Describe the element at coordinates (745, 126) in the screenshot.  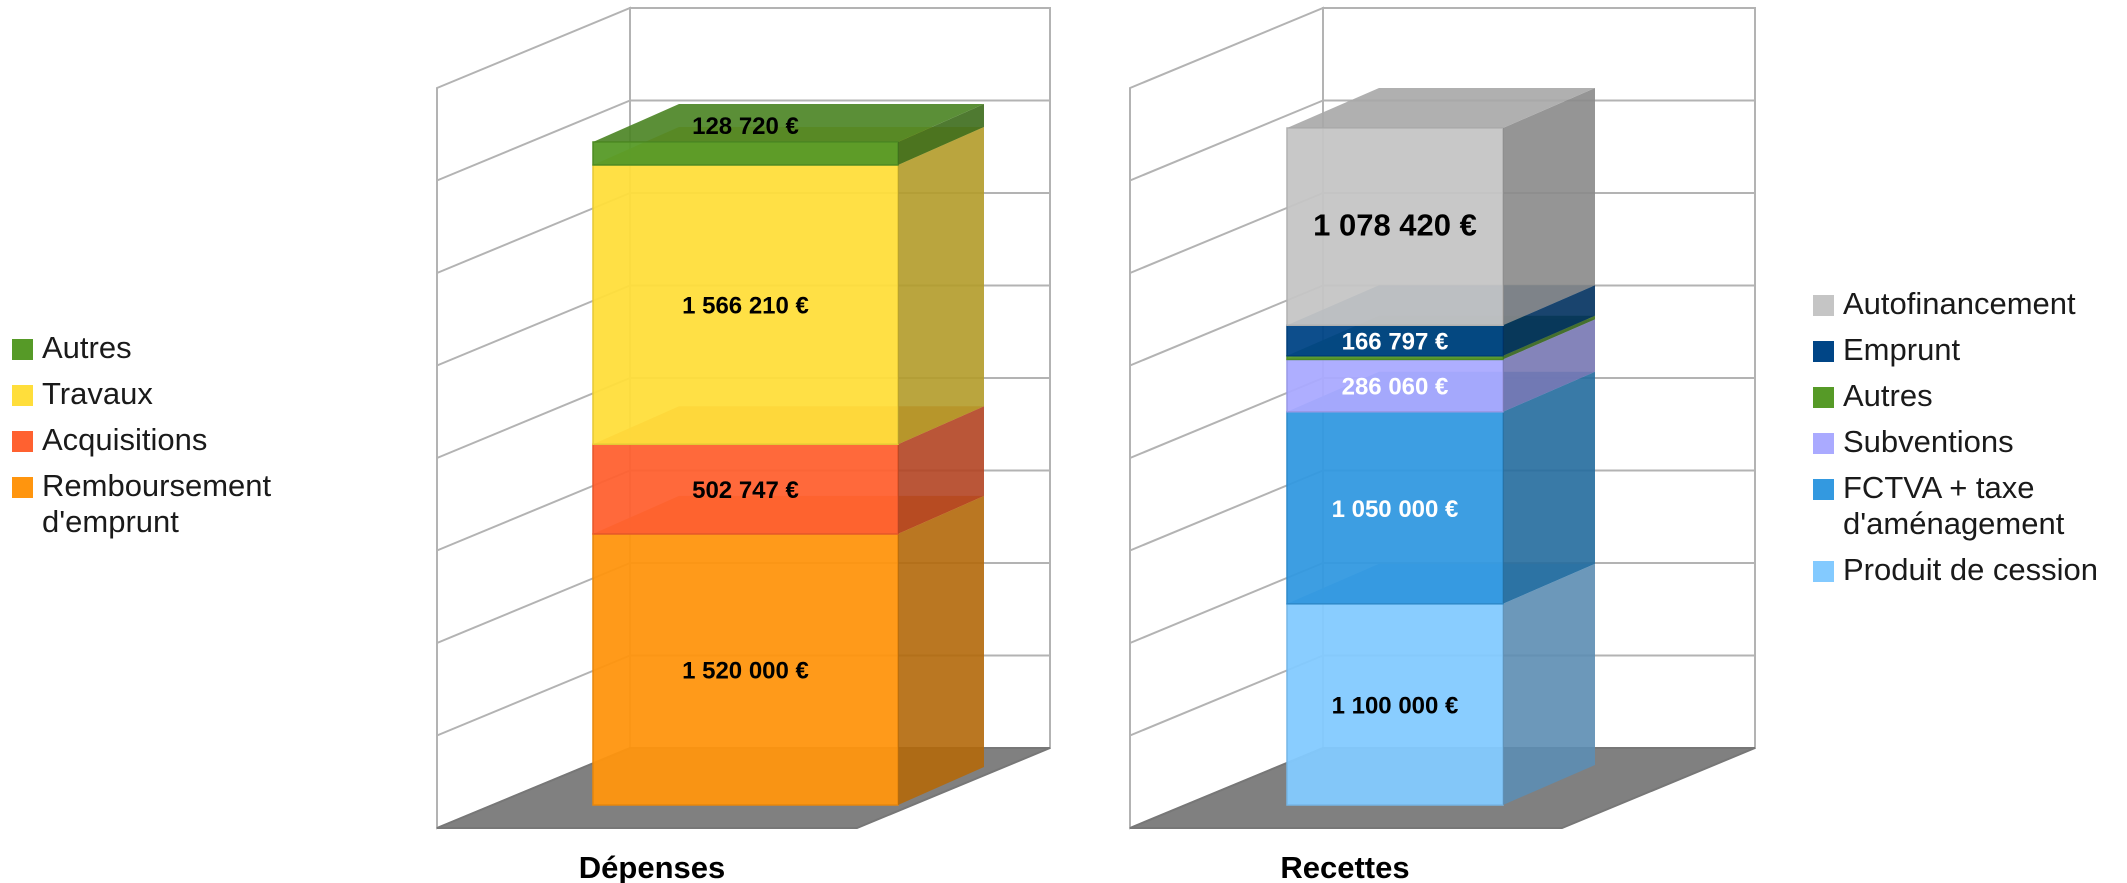
I see `data-label: 128 720 €` at that location.